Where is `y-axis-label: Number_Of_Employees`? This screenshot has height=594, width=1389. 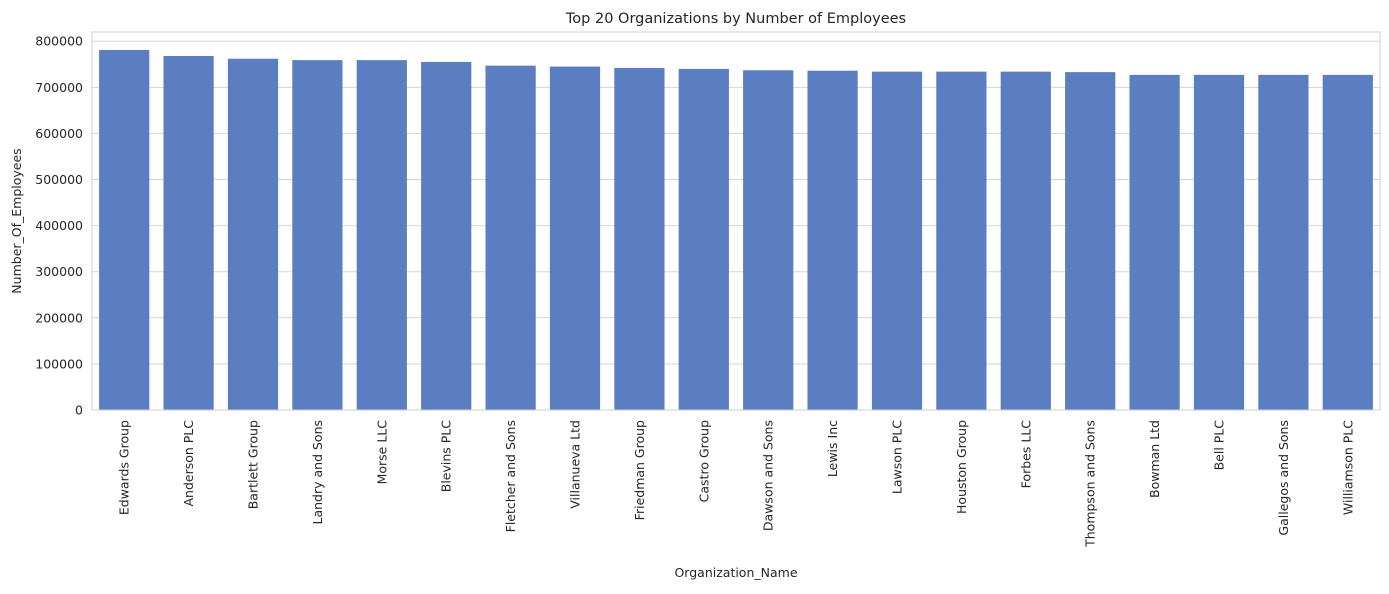 y-axis-label: Number_Of_Employees is located at coordinates (16, 220).